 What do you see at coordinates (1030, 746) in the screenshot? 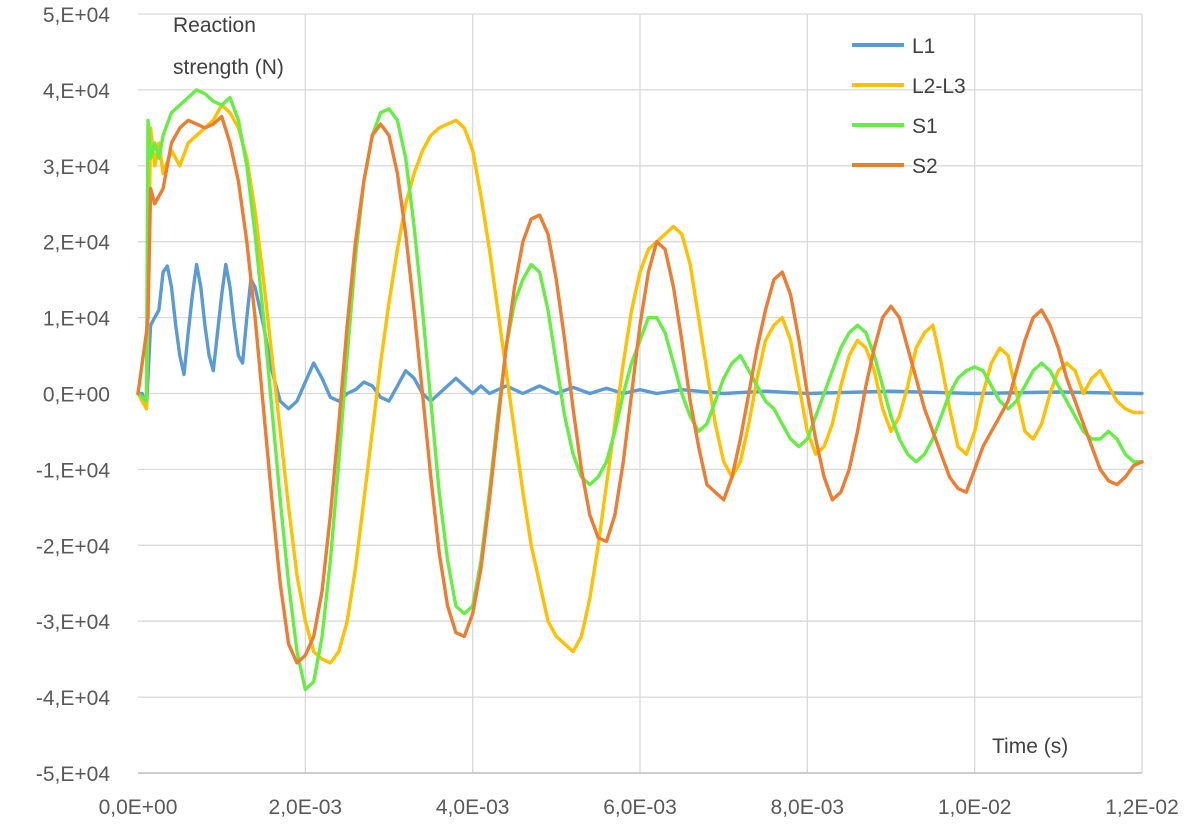
I see `x-axis-label: Time (s)` at bounding box center [1030, 746].